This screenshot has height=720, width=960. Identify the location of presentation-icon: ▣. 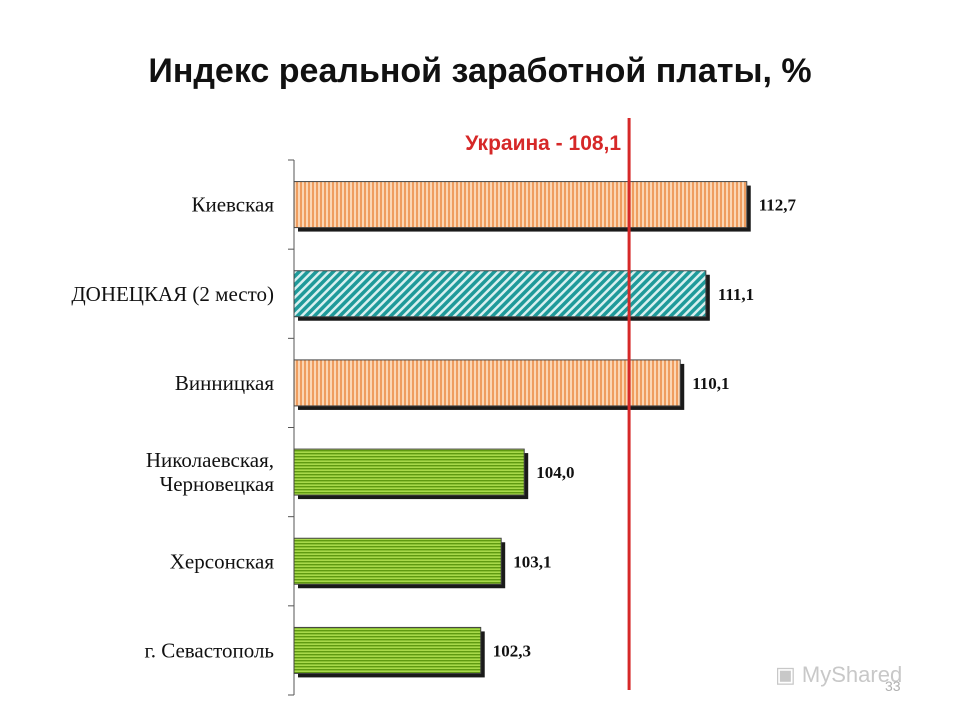
(788, 674).